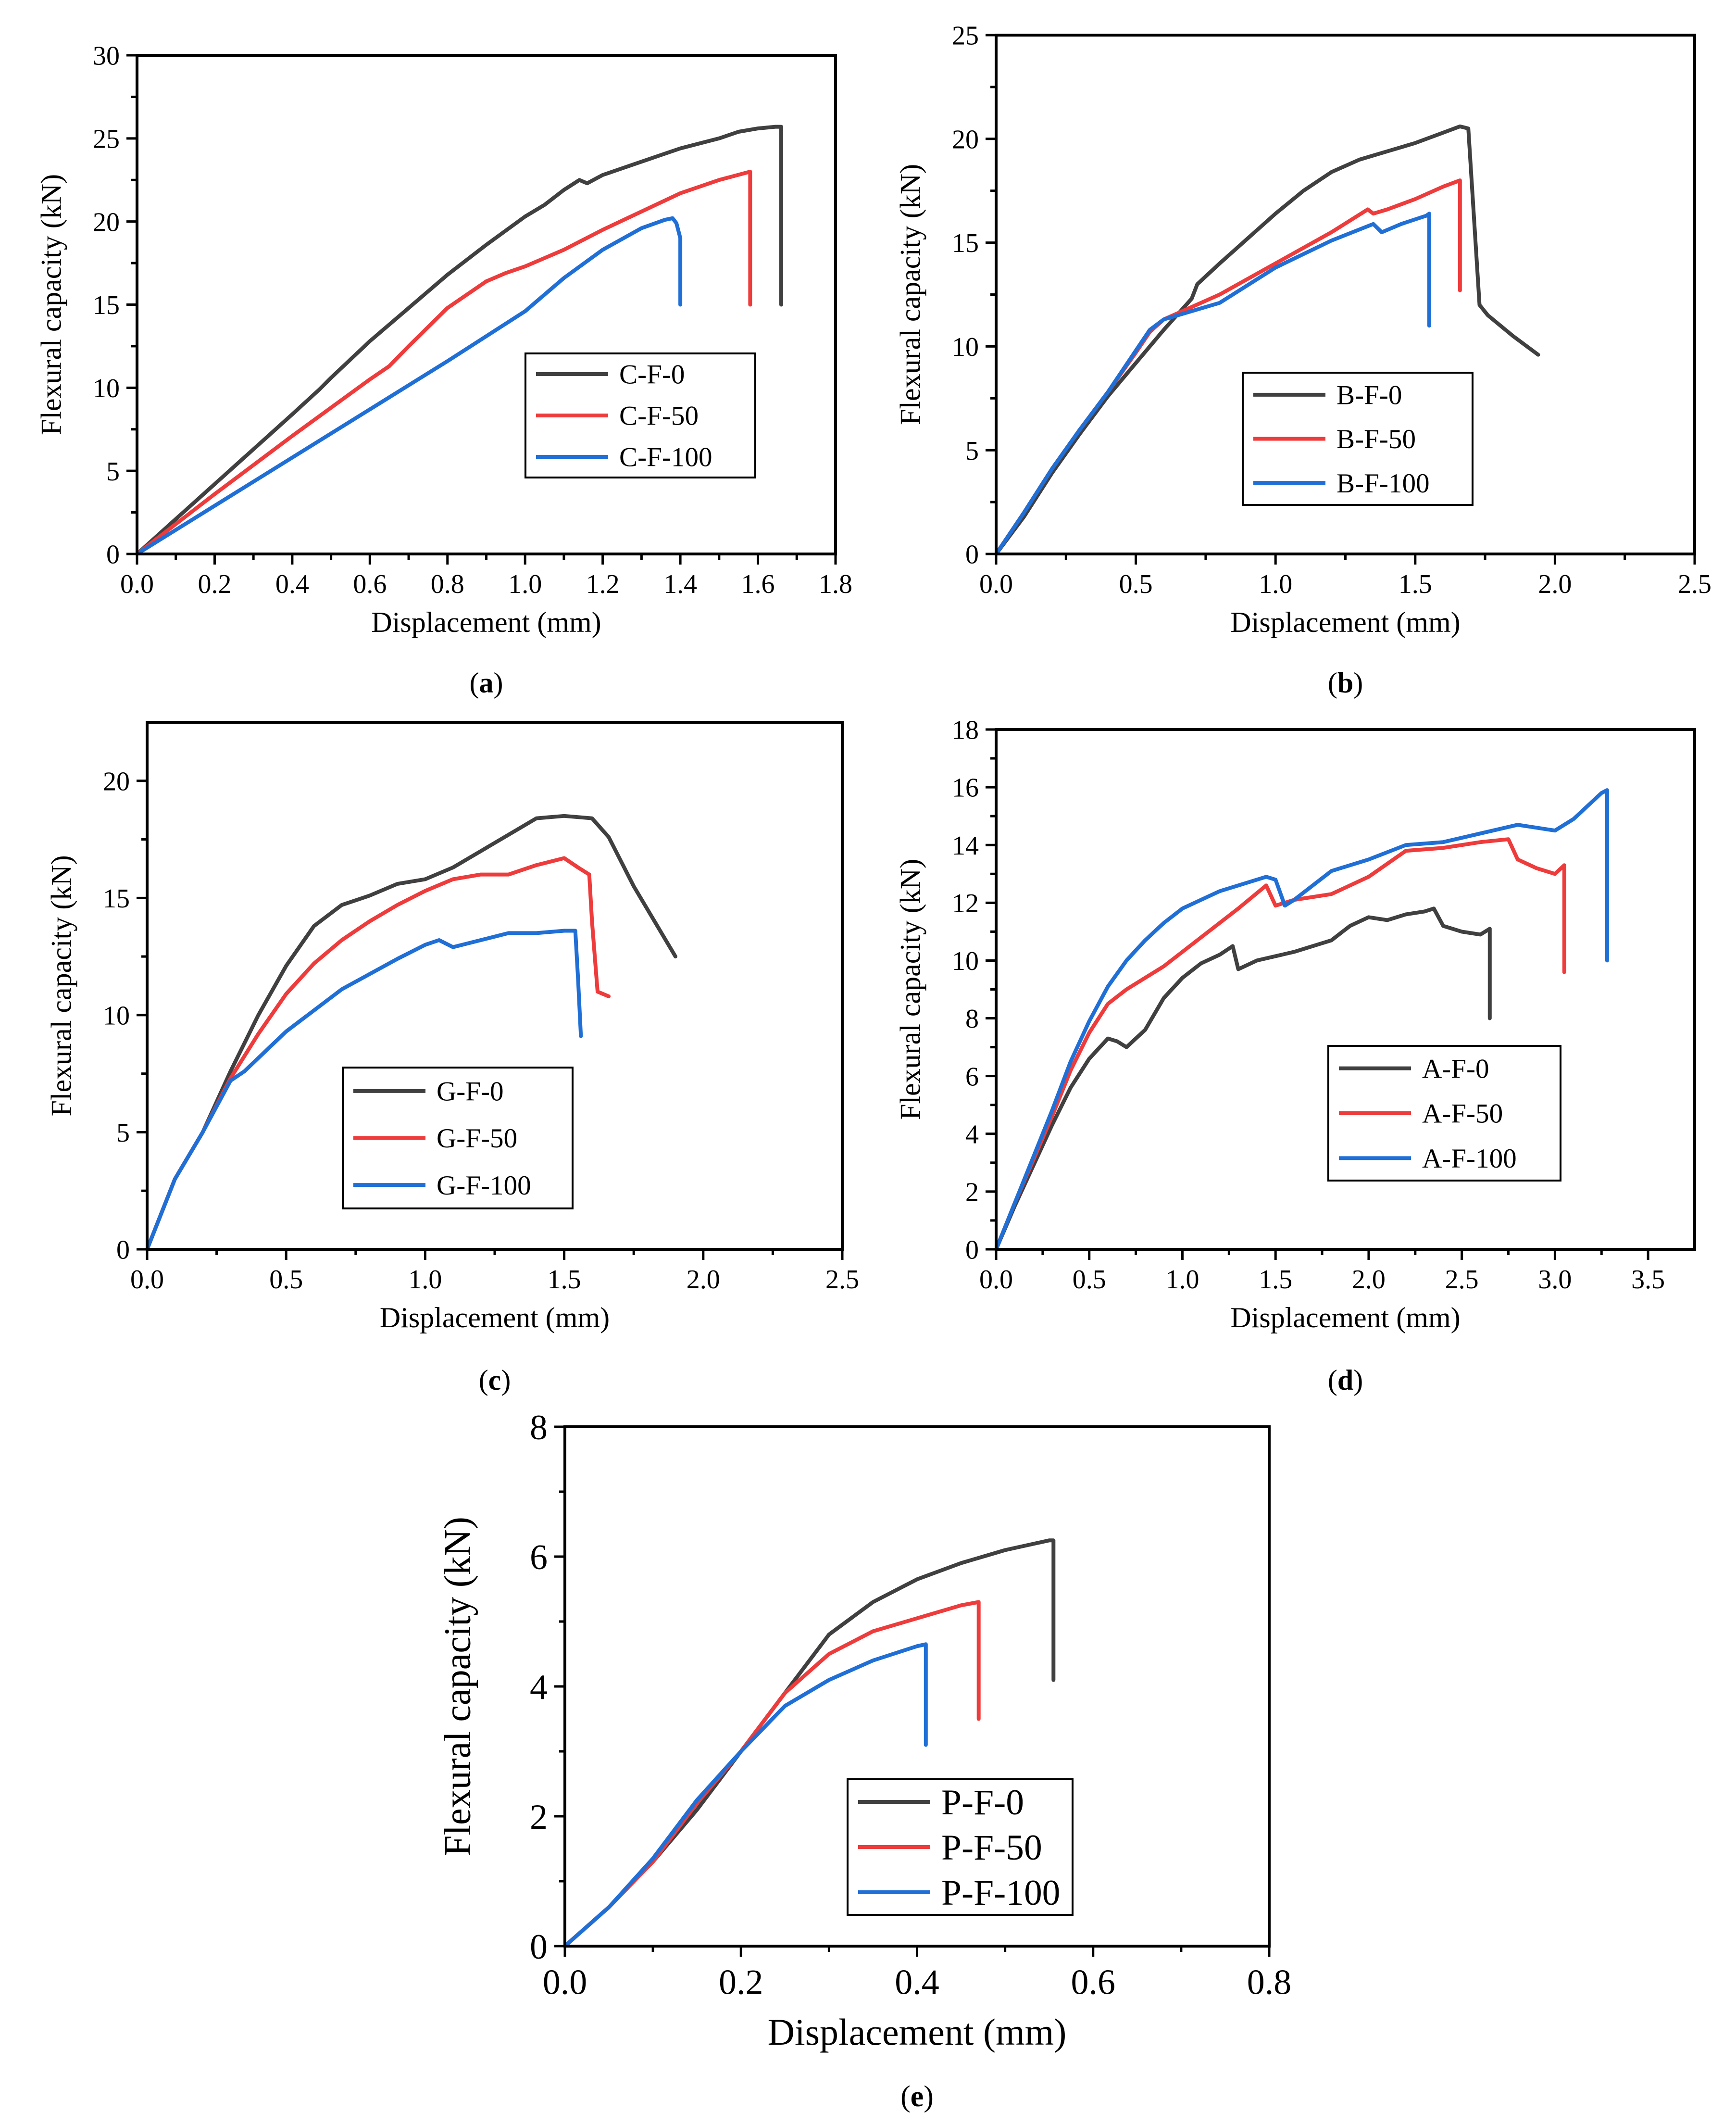 This screenshot has height=2125, width=1736. What do you see at coordinates (113, 472) in the screenshot?
I see `y-tick-label: 5` at bounding box center [113, 472].